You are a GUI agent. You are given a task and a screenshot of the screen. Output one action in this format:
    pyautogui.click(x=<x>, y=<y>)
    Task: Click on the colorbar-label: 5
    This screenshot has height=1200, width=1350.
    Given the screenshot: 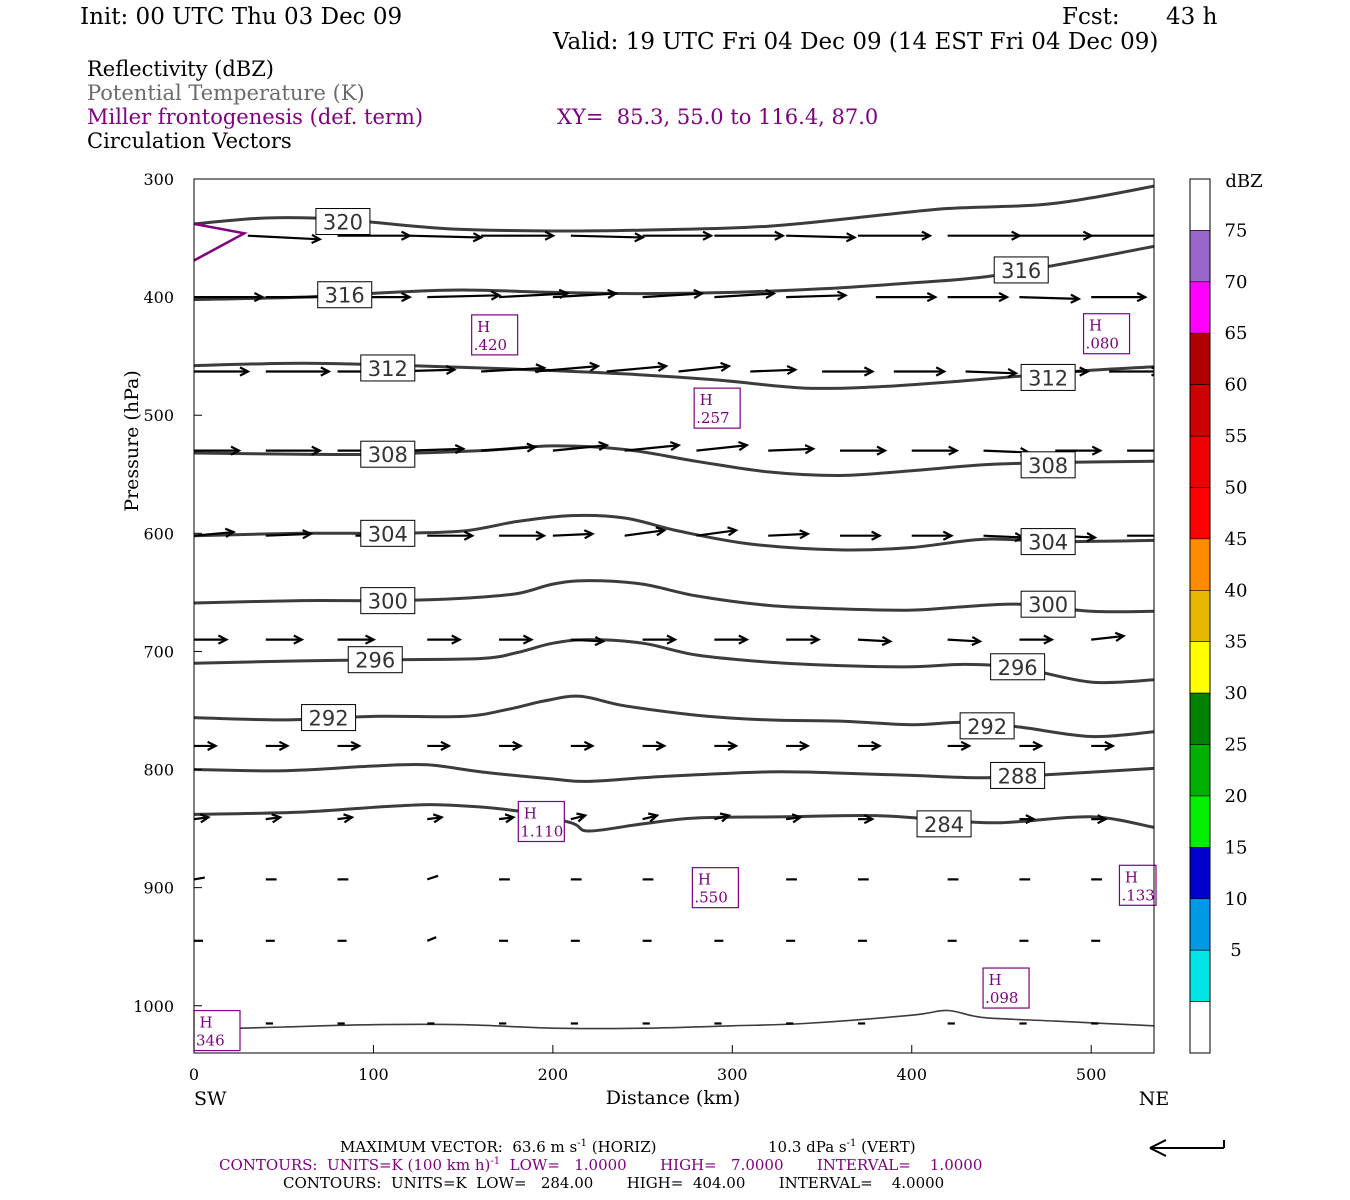 What is the action you would take?
    pyautogui.click(x=1235, y=950)
    